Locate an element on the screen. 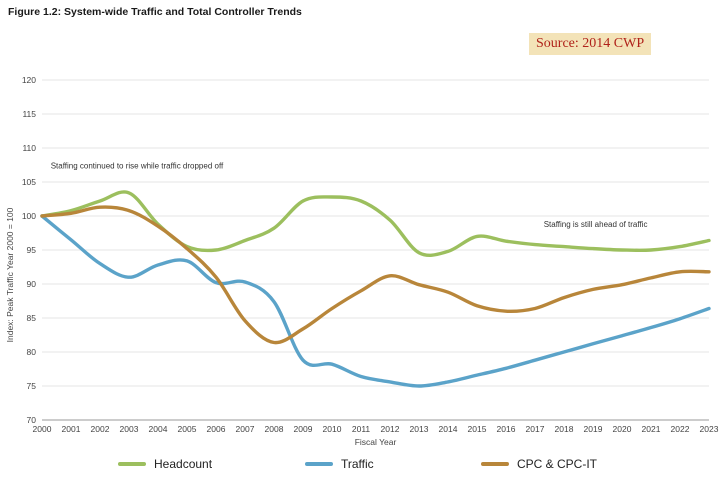 This screenshot has height=480, width=723. x-tick-label: 2022 is located at coordinates (680, 429).